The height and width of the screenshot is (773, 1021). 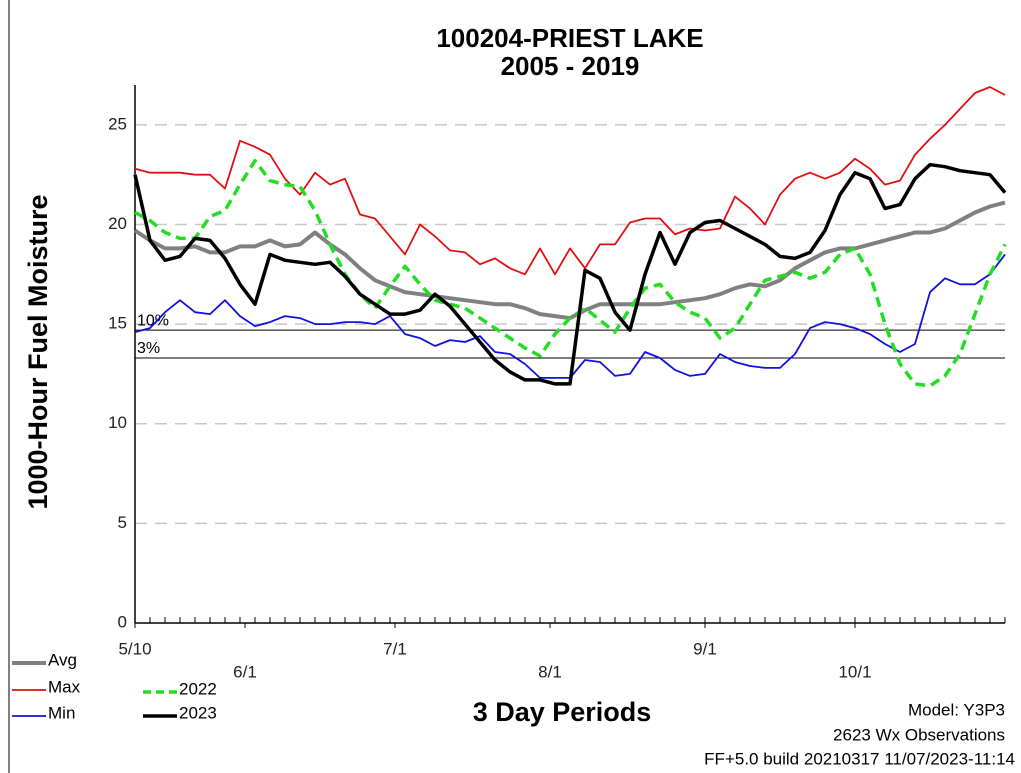 I want to click on legend-label: 2023, so click(x=198, y=712).